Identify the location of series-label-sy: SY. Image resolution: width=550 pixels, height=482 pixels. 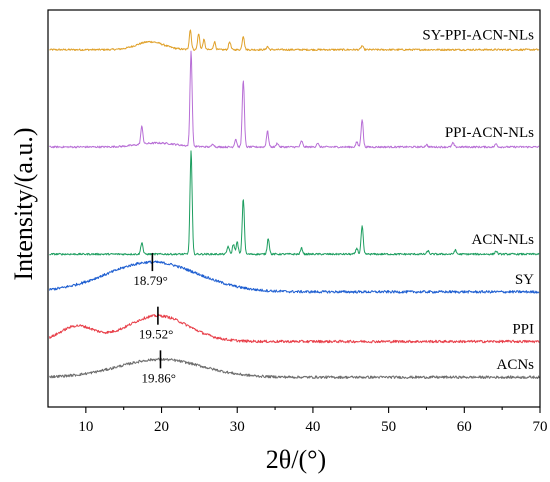
(524, 280).